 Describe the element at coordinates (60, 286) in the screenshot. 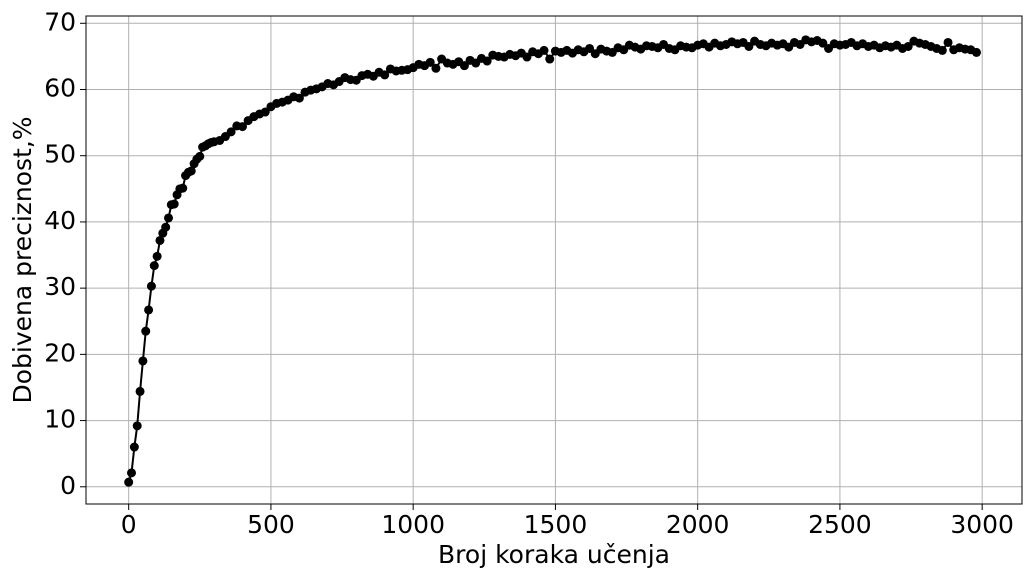

I see `y-tick-label: 30` at that location.